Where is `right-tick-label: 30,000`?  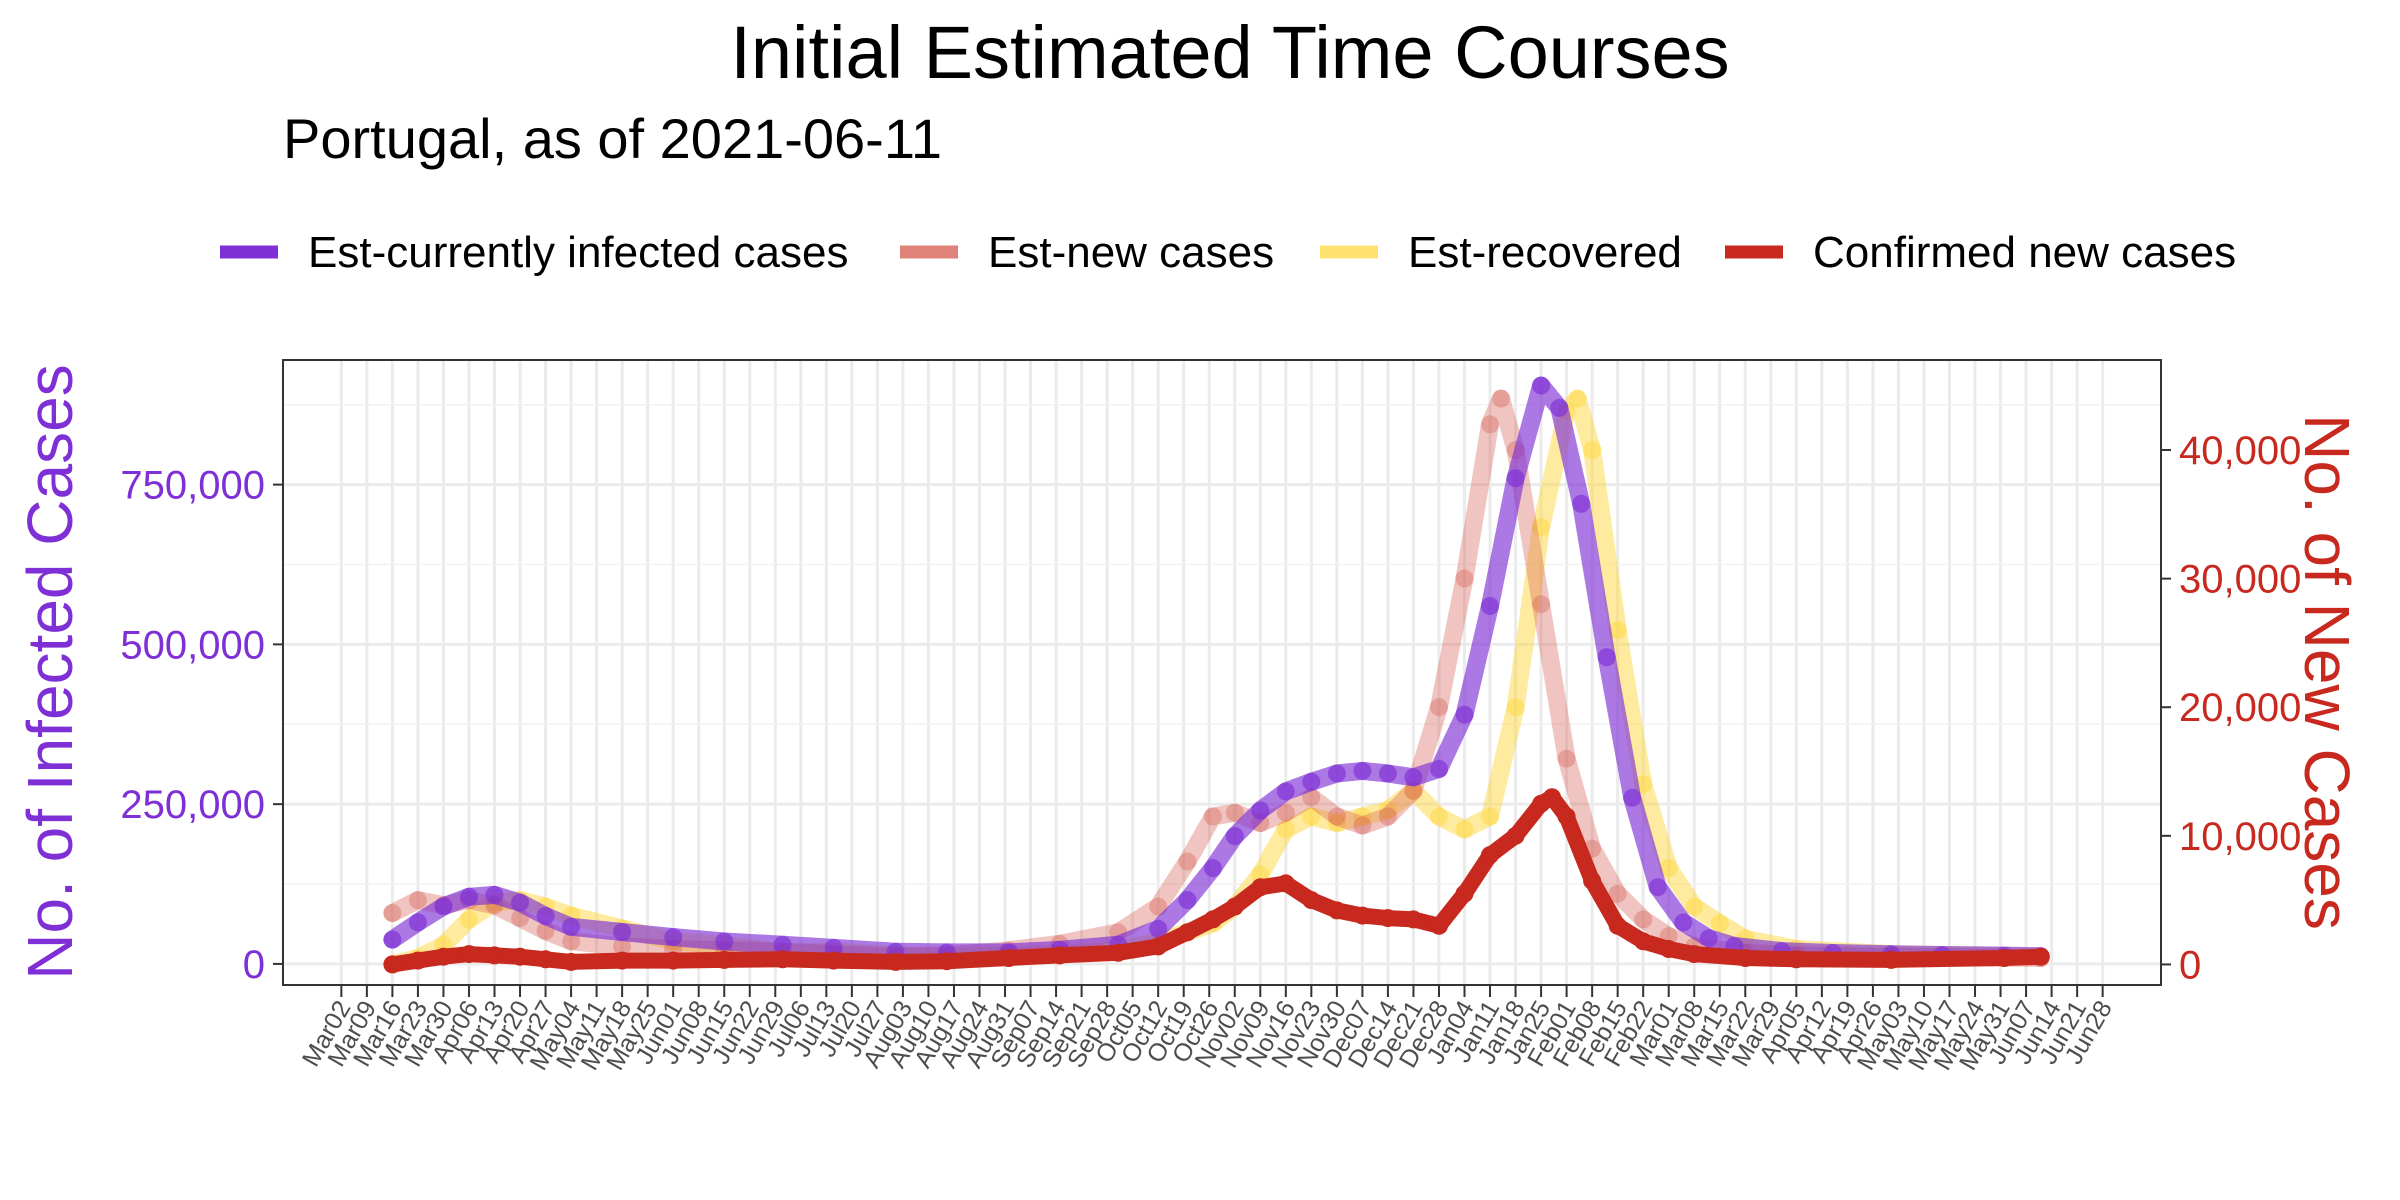 right-tick-label: 30,000 is located at coordinates (2240, 580).